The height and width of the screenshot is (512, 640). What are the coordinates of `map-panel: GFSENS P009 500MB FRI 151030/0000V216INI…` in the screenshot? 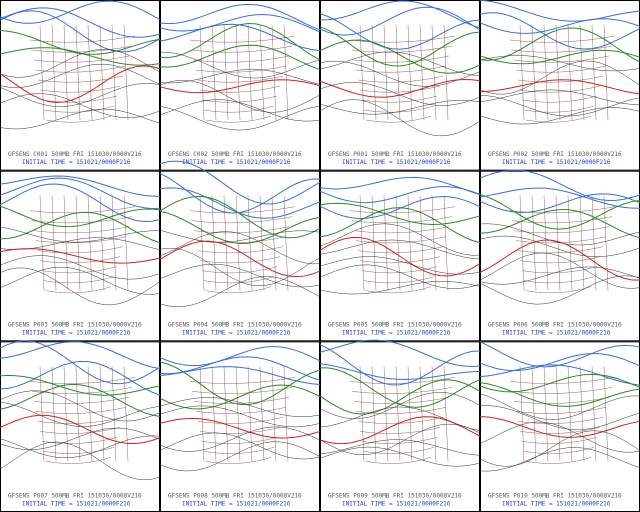 It's located at (400, 425).